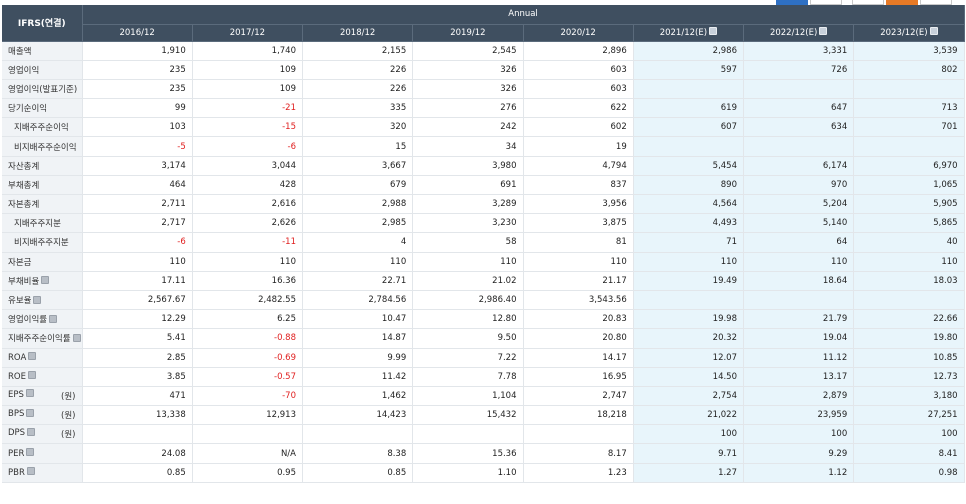 The image size is (966, 504). Describe the element at coordinates (483, 146) in the screenshot. I see `table-row: 비지배주주순이익 -5 -6 15 34 19` at that location.